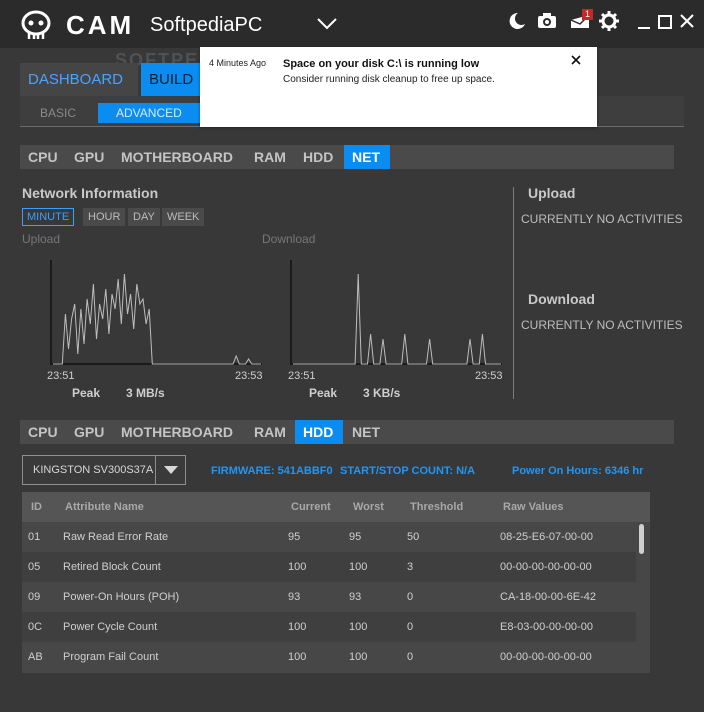 This screenshot has height=712, width=704. What do you see at coordinates (157, 319) in the screenshot?
I see `upload-graph-line` at bounding box center [157, 319].